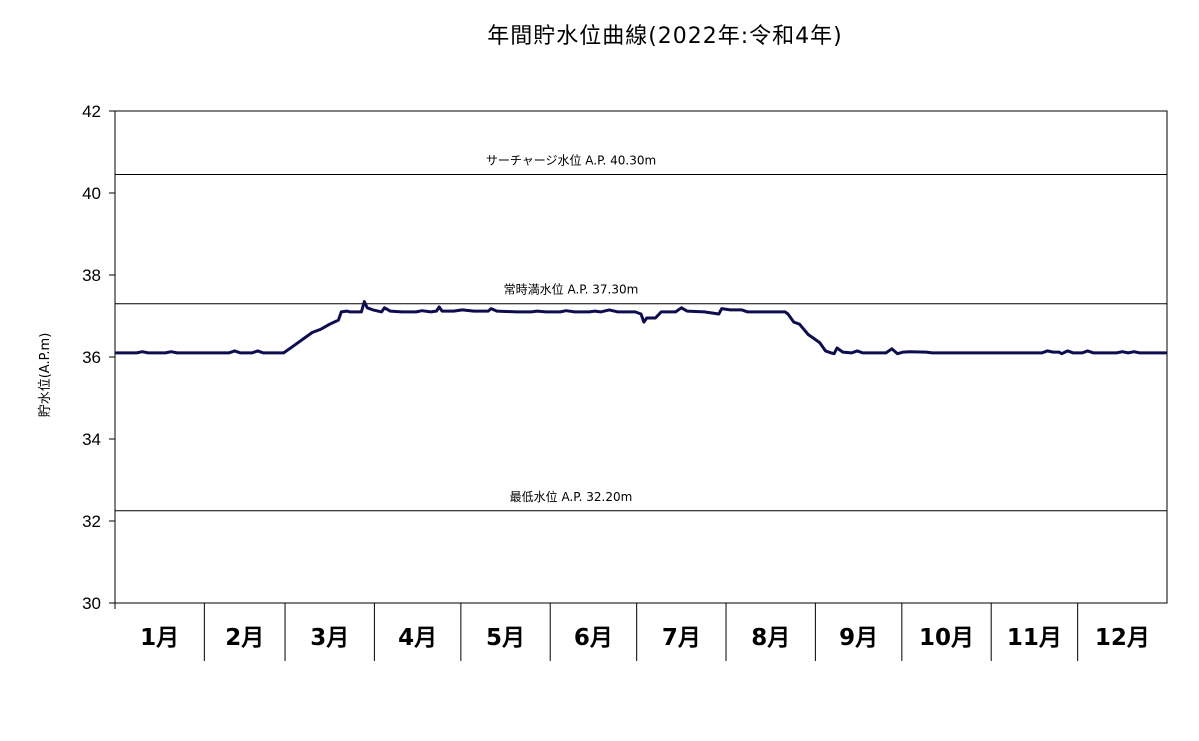 This screenshot has height=741, width=1199. I want to click on y-tick-label: 36, so click(91, 357).